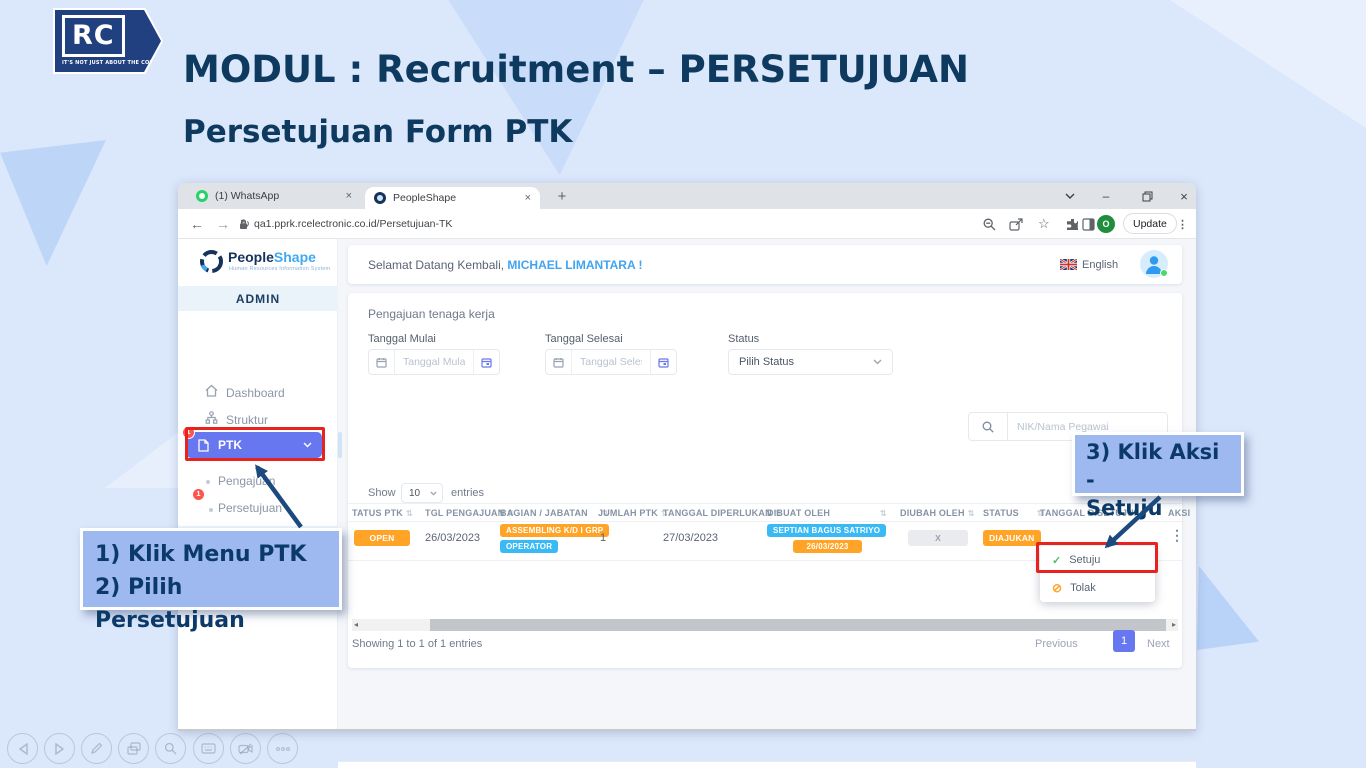 The width and height of the screenshot is (1366, 768). Describe the element at coordinates (1106, 224) in the screenshot. I see `profile-avatar: O` at that location.